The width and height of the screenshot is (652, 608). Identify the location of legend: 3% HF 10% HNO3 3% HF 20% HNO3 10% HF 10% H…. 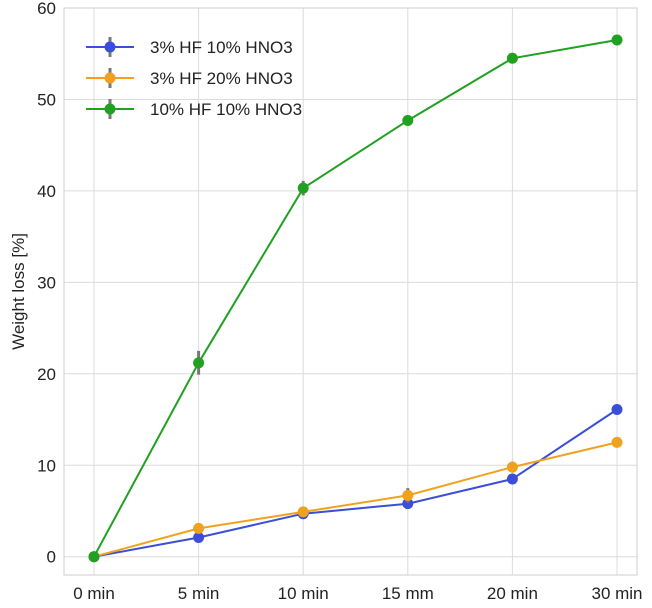
(194, 78).